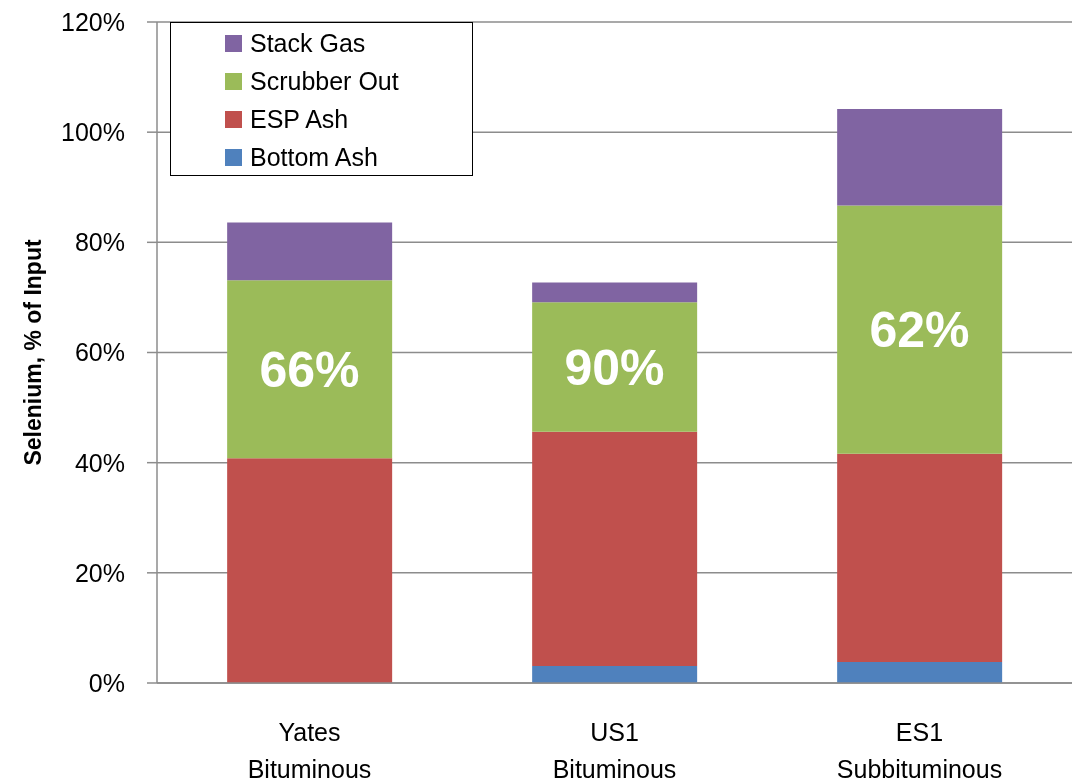 The image size is (1074, 782). I want to click on y-tick-label: 0%, so click(106, 682).